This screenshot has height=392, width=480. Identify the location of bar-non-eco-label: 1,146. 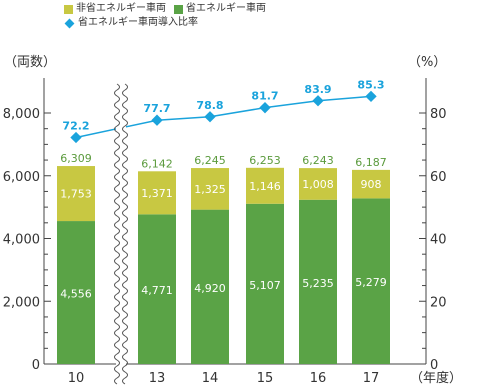
(265, 186).